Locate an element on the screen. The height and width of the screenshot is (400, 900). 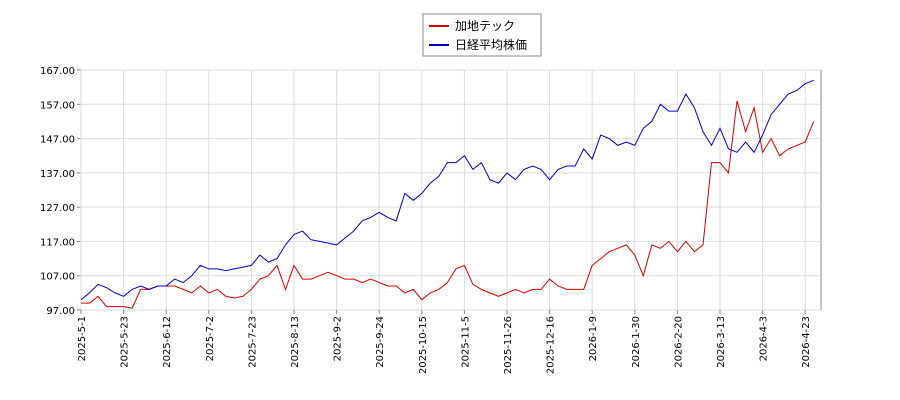
y-tick-label: 97.00 is located at coordinates (60, 311).